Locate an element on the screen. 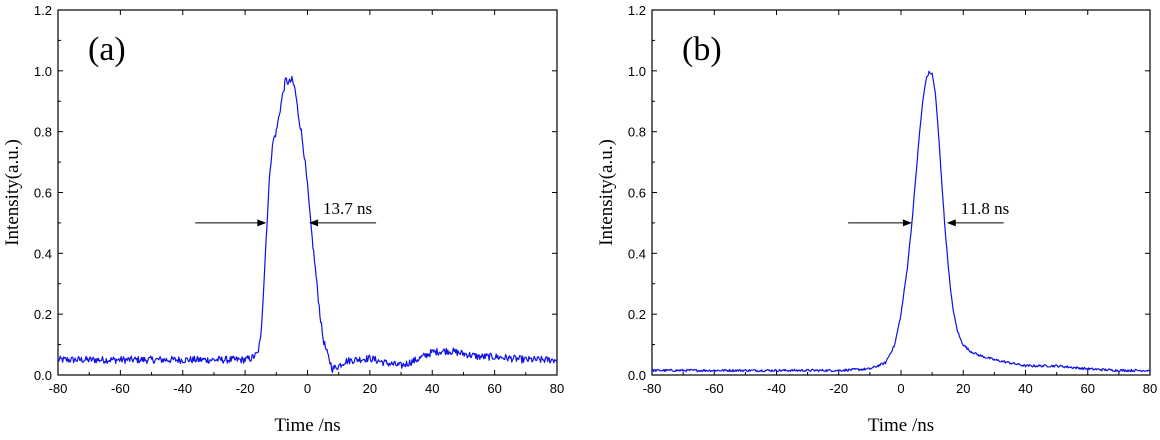  fwhm-label: 13.7 ns is located at coordinates (347, 208).